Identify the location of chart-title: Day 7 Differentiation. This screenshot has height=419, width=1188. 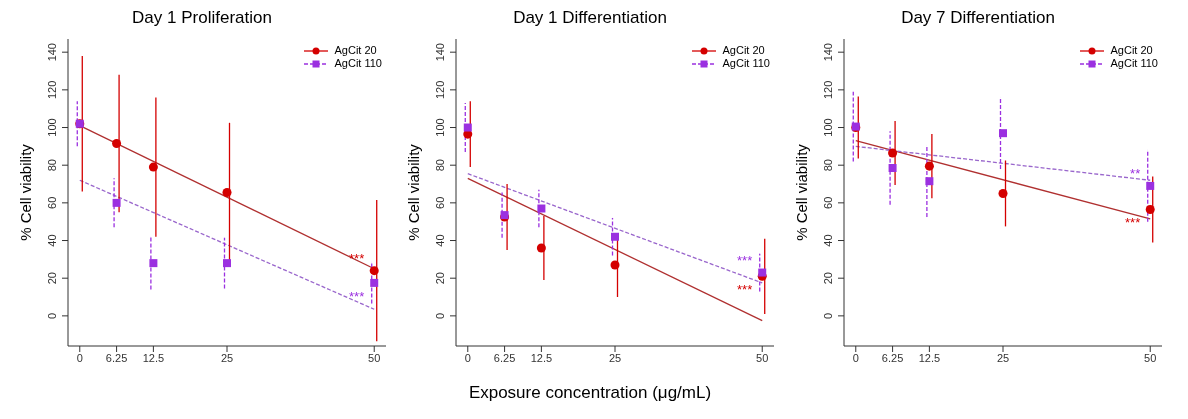
(978, 18).